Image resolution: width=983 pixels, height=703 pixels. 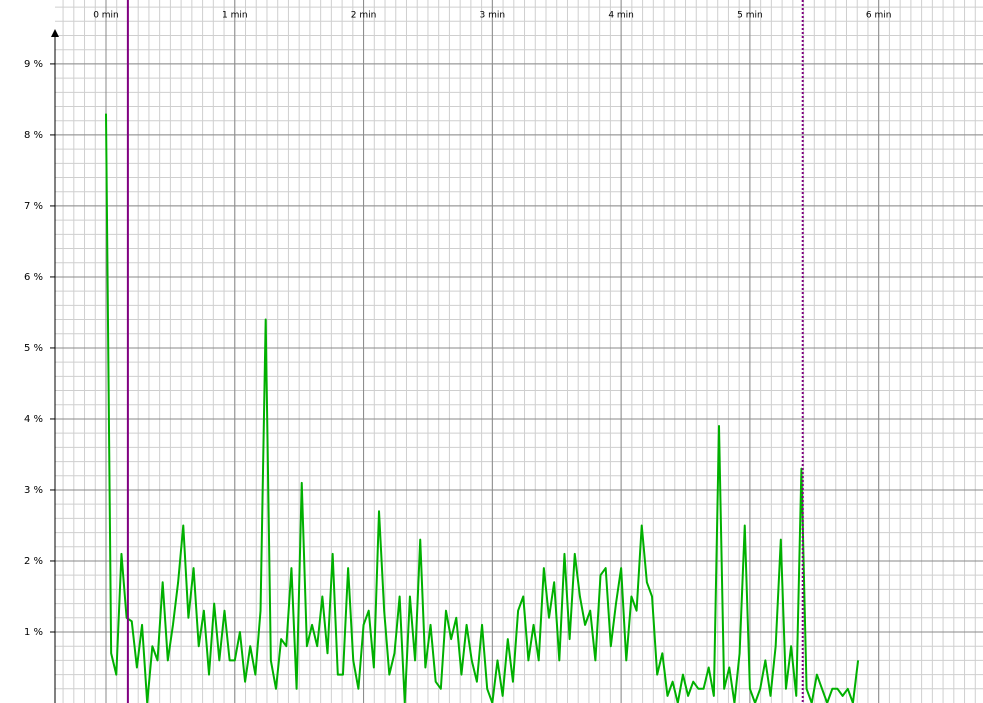 What do you see at coordinates (33, 632) in the screenshot?
I see `y-tick-label: 1 %` at bounding box center [33, 632].